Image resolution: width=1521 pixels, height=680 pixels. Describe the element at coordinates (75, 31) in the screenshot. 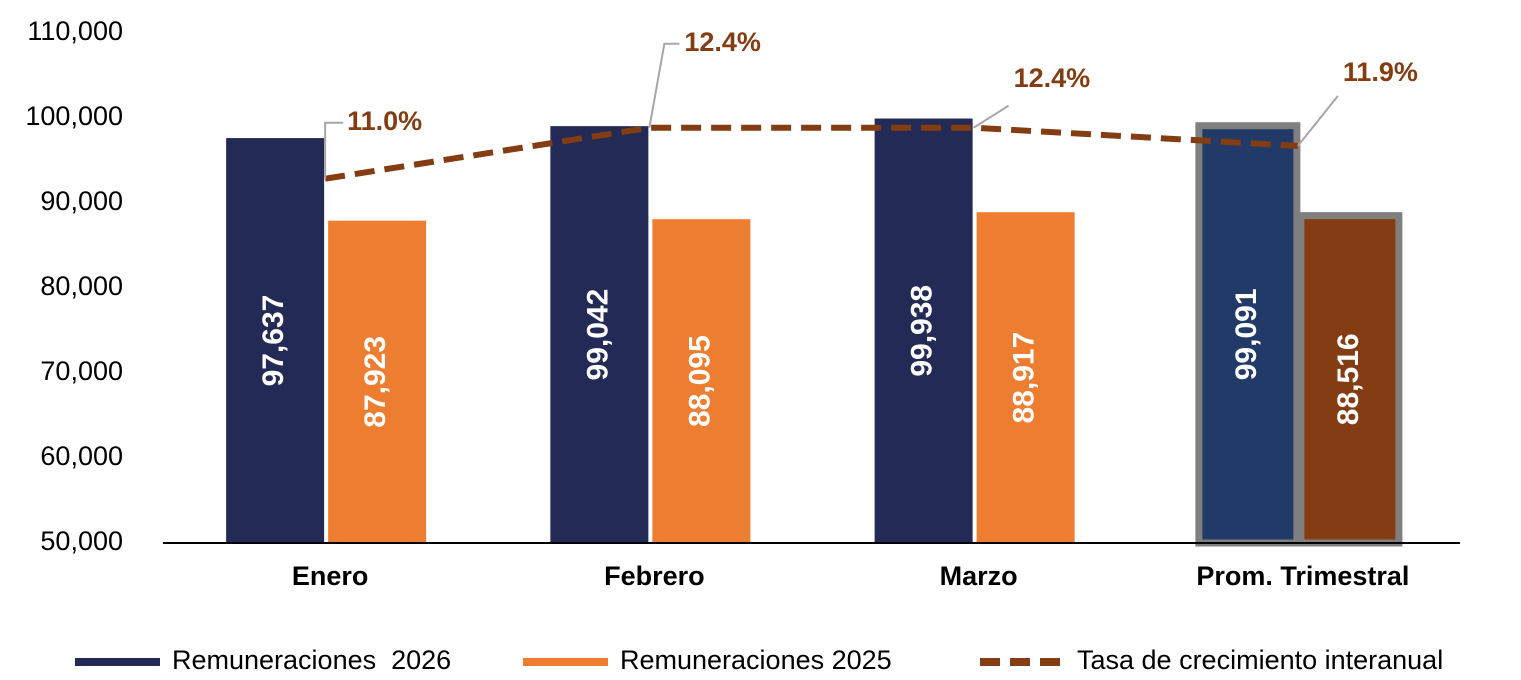

I see `y-tick-label: 110,000` at that location.